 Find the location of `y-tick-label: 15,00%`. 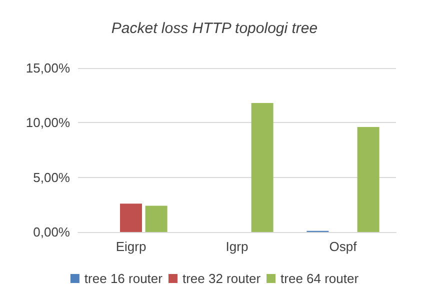

y-tick-label: 15,00% is located at coordinates (48, 68).